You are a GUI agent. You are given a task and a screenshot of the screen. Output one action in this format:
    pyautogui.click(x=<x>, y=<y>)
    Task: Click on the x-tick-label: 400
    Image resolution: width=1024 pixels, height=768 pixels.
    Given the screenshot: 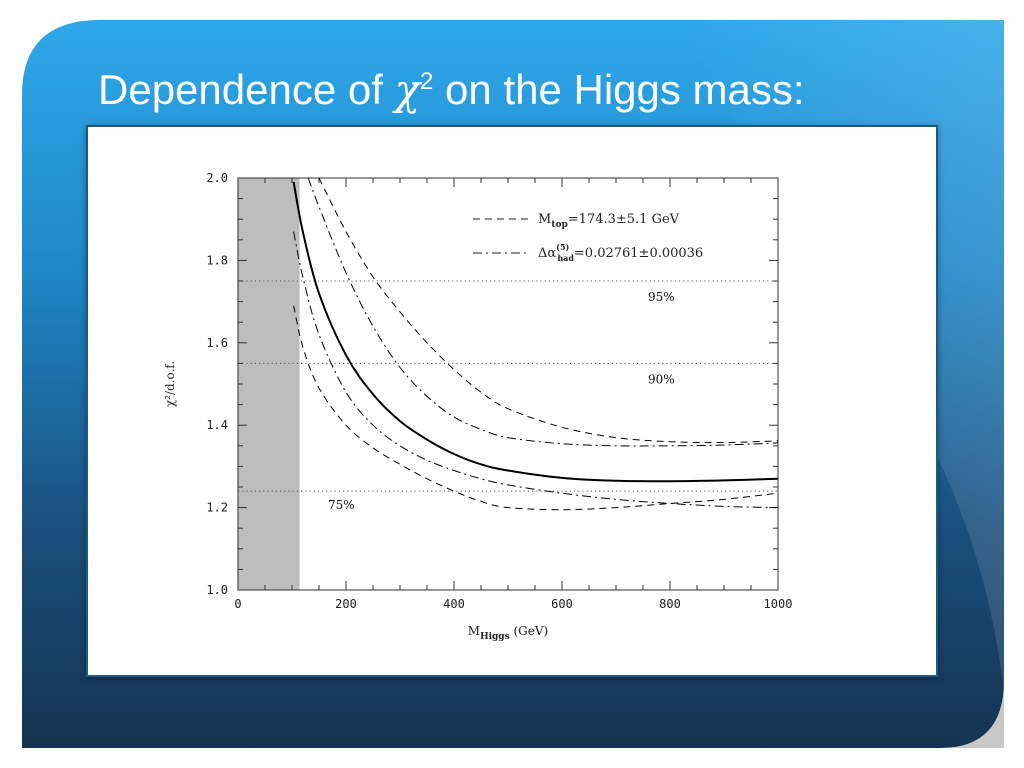 What is the action you would take?
    pyautogui.click(x=454, y=604)
    